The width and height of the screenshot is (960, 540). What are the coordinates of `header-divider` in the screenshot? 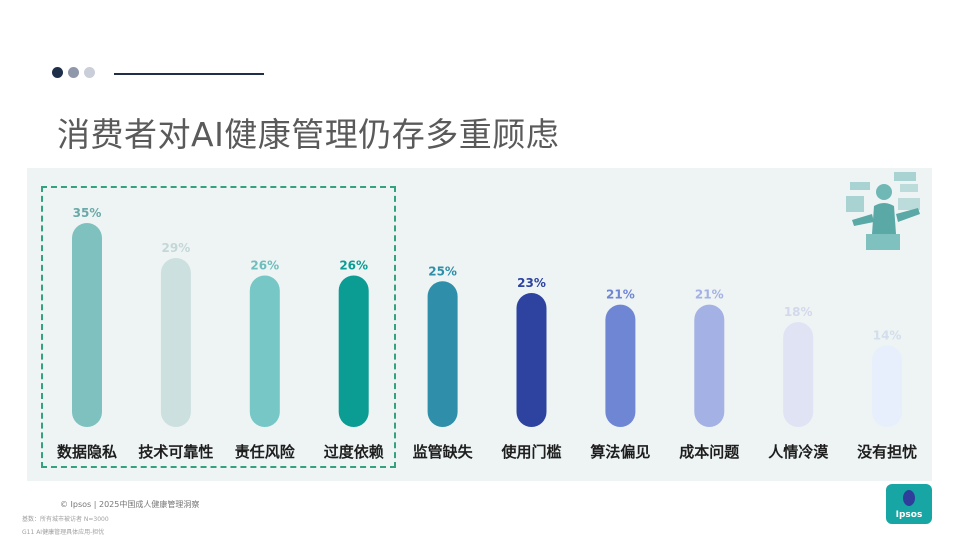 It's located at (189, 74).